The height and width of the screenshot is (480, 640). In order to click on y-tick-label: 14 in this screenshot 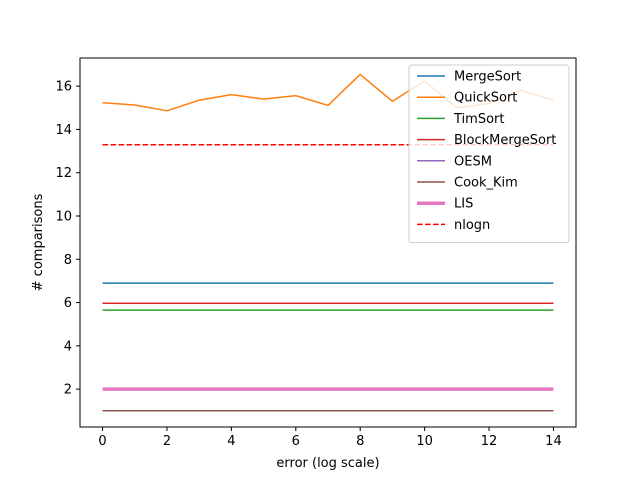, I will do `click(63, 130)`.